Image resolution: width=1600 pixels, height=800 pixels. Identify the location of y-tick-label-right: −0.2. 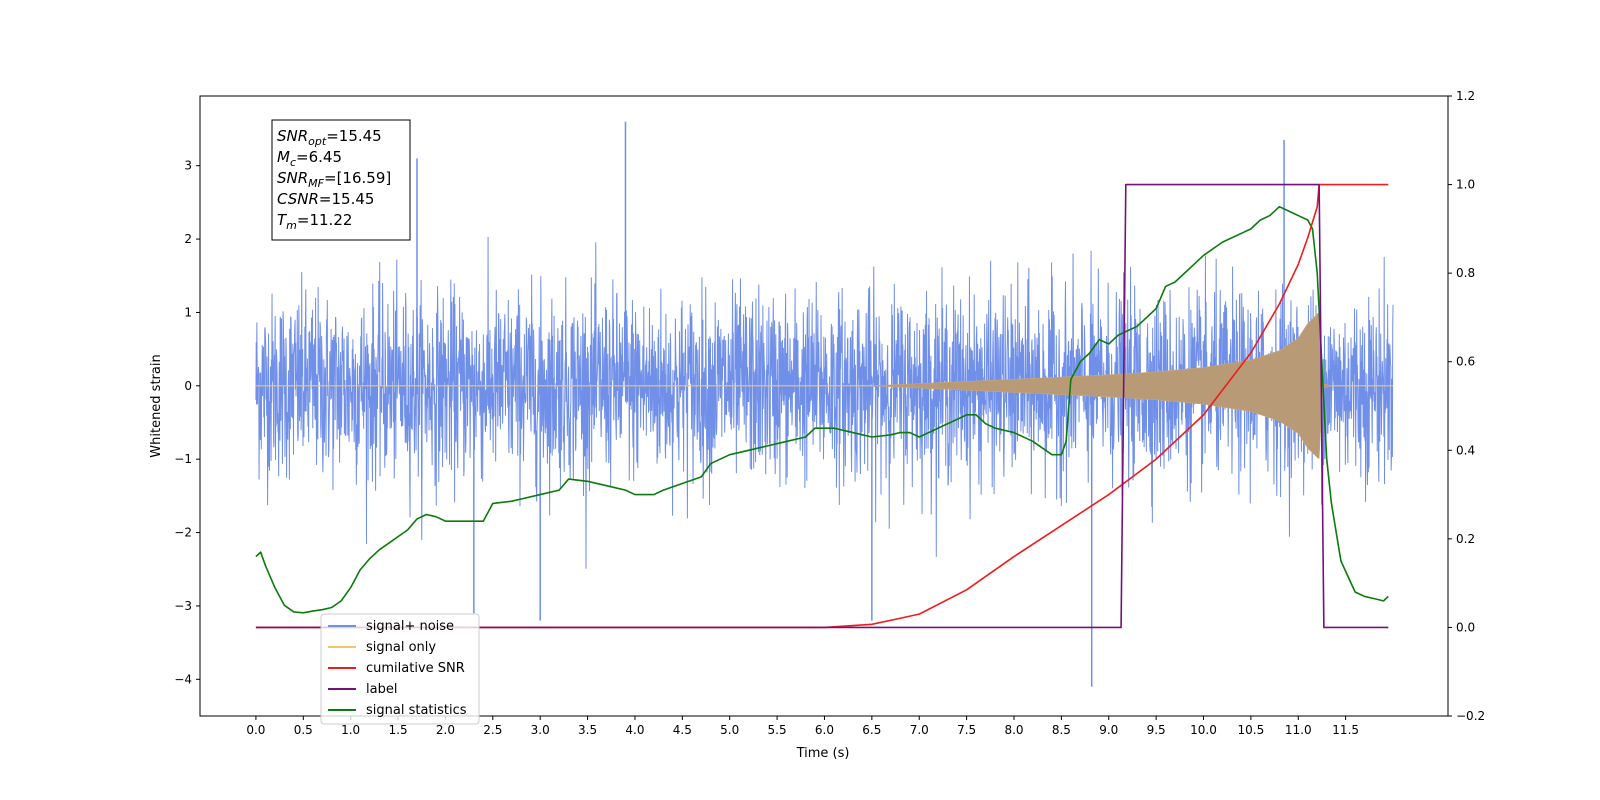
(1470, 716).